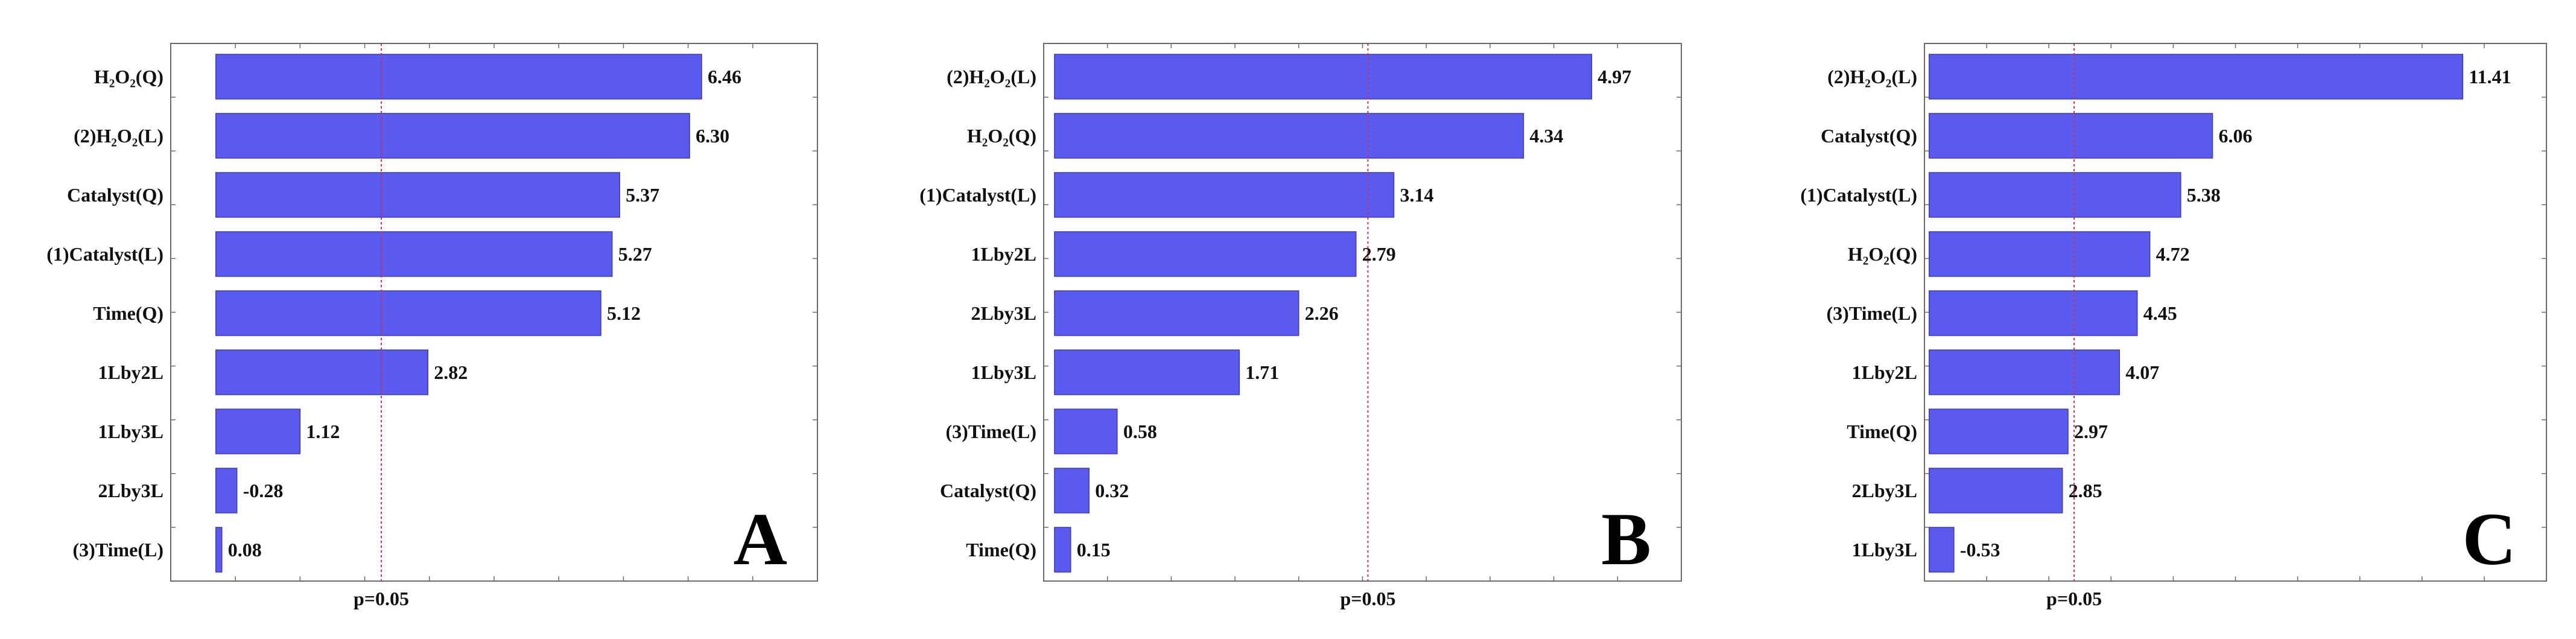  I want to click on value-label: 3.14, so click(1416, 195).